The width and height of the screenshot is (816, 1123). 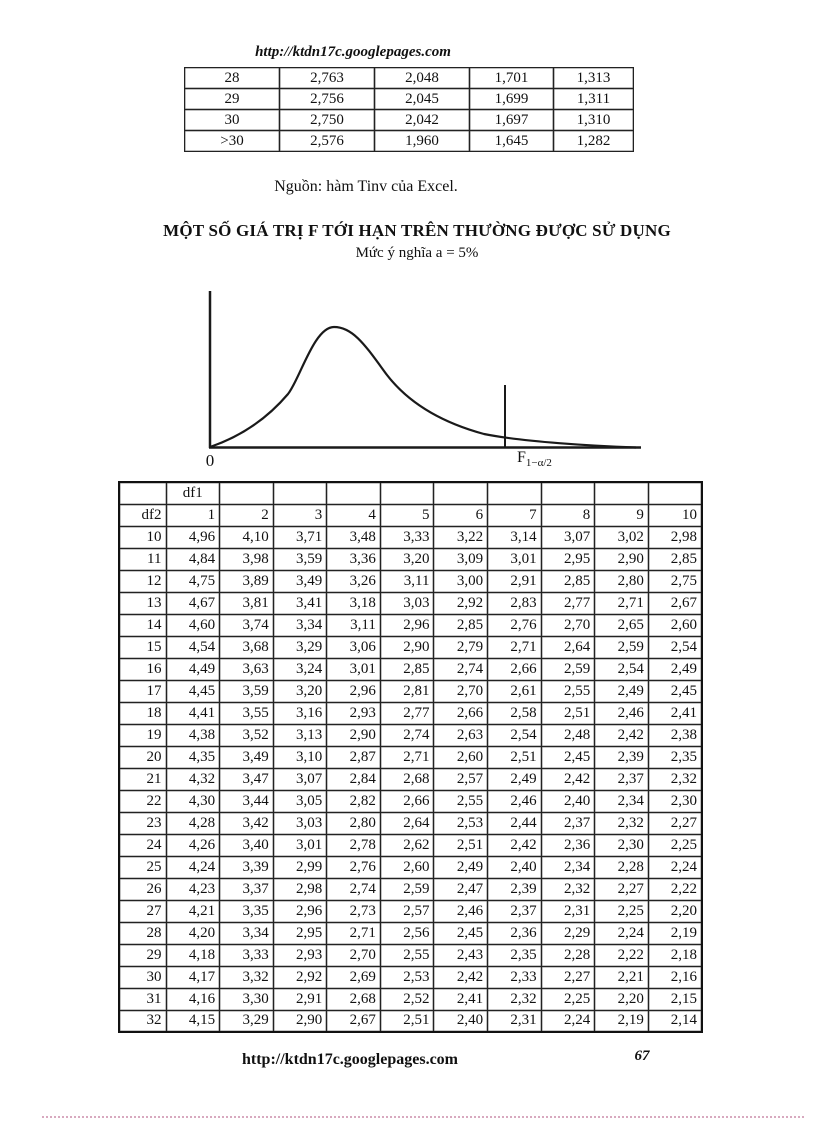 What do you see at coordinates (300, 647) in the screenshot?
I see `table-cell: 3,29` at bounding box center [300, 647].